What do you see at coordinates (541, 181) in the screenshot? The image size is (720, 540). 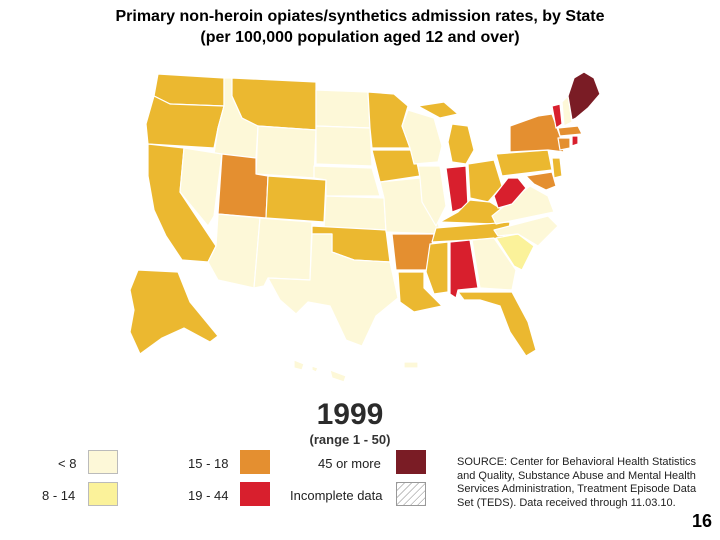 I see `state-maryland` at bounding box center [541, 181].